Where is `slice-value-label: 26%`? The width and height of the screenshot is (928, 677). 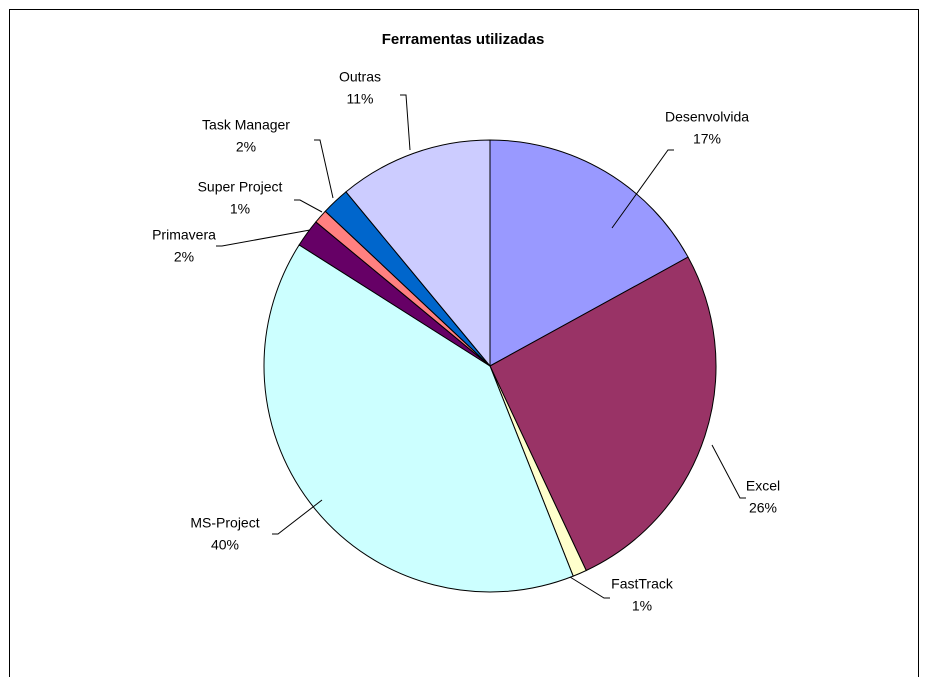 slice-value-label: 26% is located at coordinates (763, 508).